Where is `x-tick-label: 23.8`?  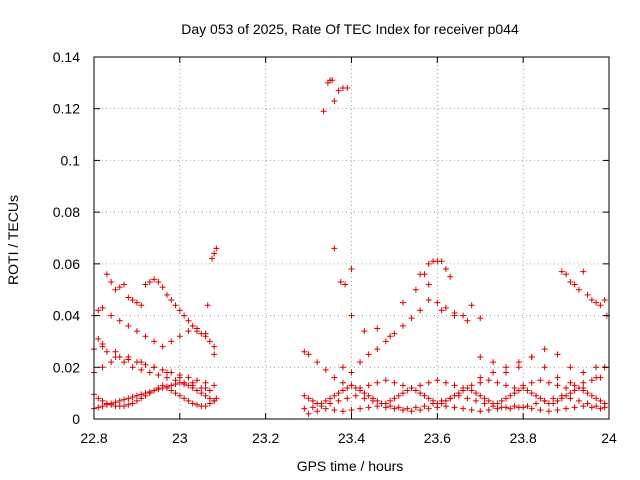 x-tick-label: 23.8 is located at coordinates (523, 438).